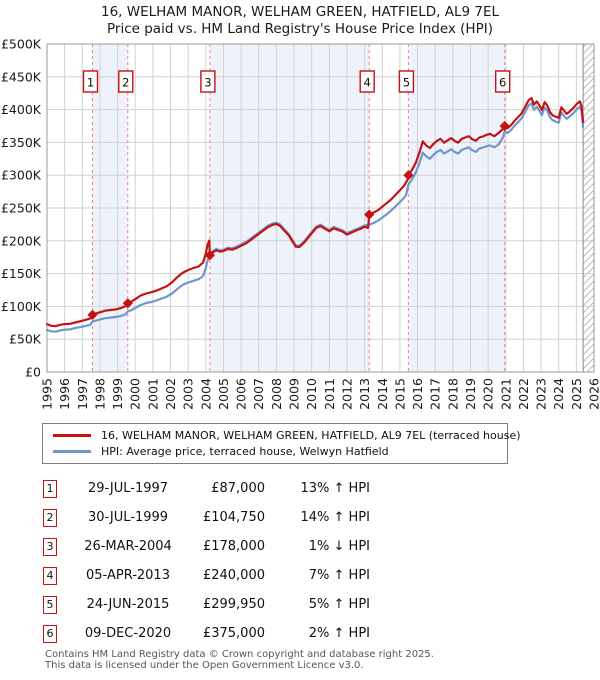 The height and width of the screenshot is (680, 600). What do you see at coordinates (233, 546) in the screenshot?
I see `sale-price: £178,000` at bounding box center [233, 546].